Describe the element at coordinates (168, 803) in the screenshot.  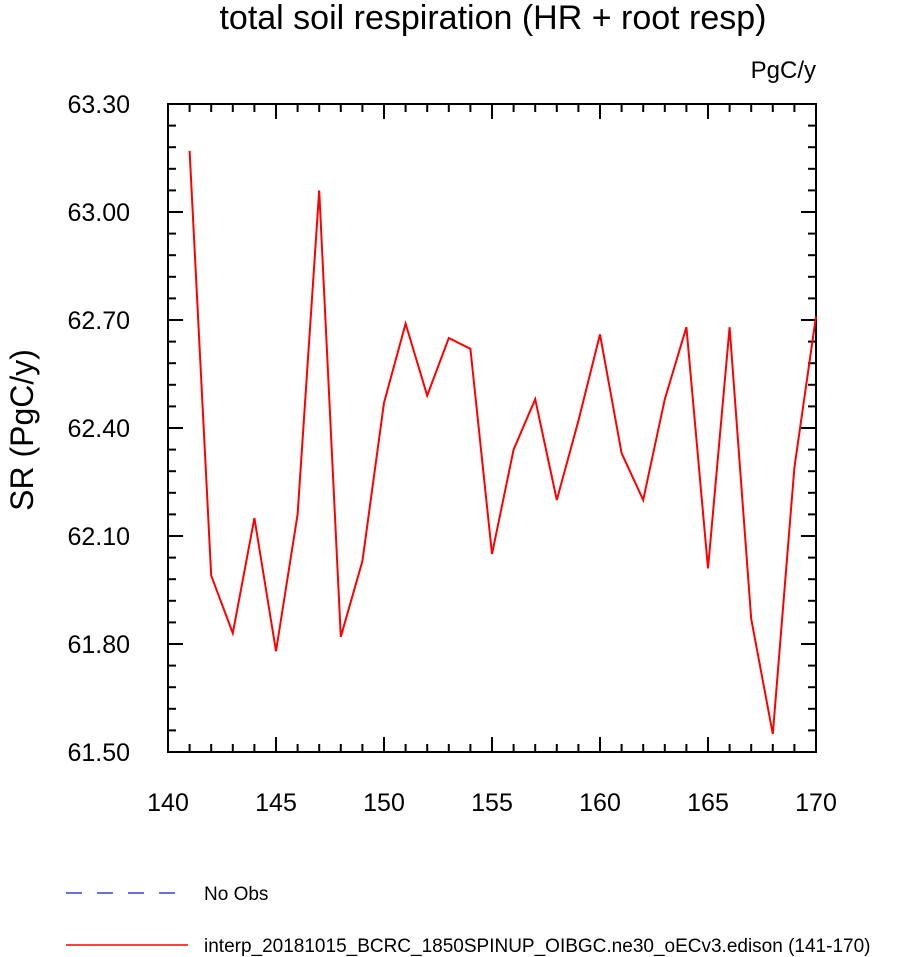
I see `x-tick-label: 140` at that location.